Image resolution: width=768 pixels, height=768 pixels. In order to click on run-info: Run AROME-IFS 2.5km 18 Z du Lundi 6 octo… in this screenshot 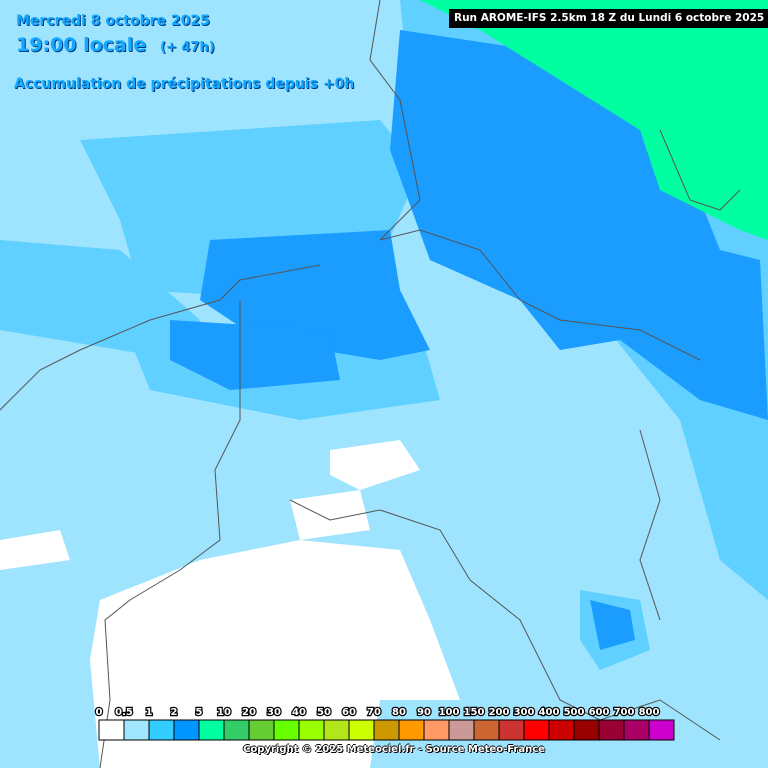, I will do `click(608, 18)`.